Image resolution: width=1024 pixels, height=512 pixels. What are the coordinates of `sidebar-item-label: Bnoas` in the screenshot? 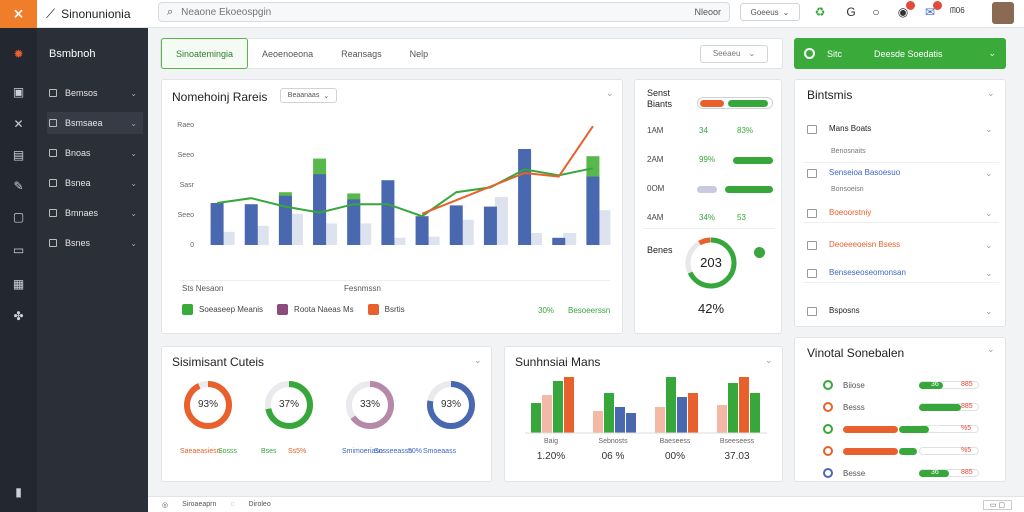 It's located at (78, 153).